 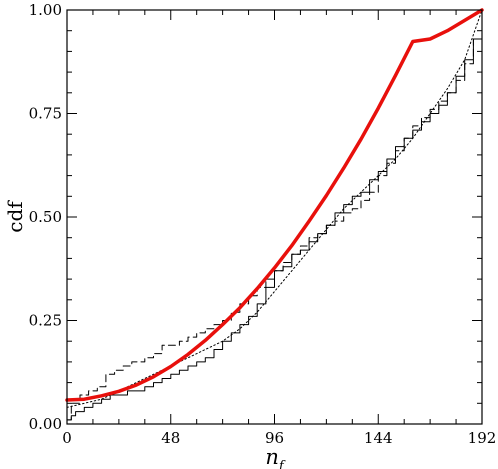 I want to click on y-tick-label: 0.50, so click(x=45, y=217).